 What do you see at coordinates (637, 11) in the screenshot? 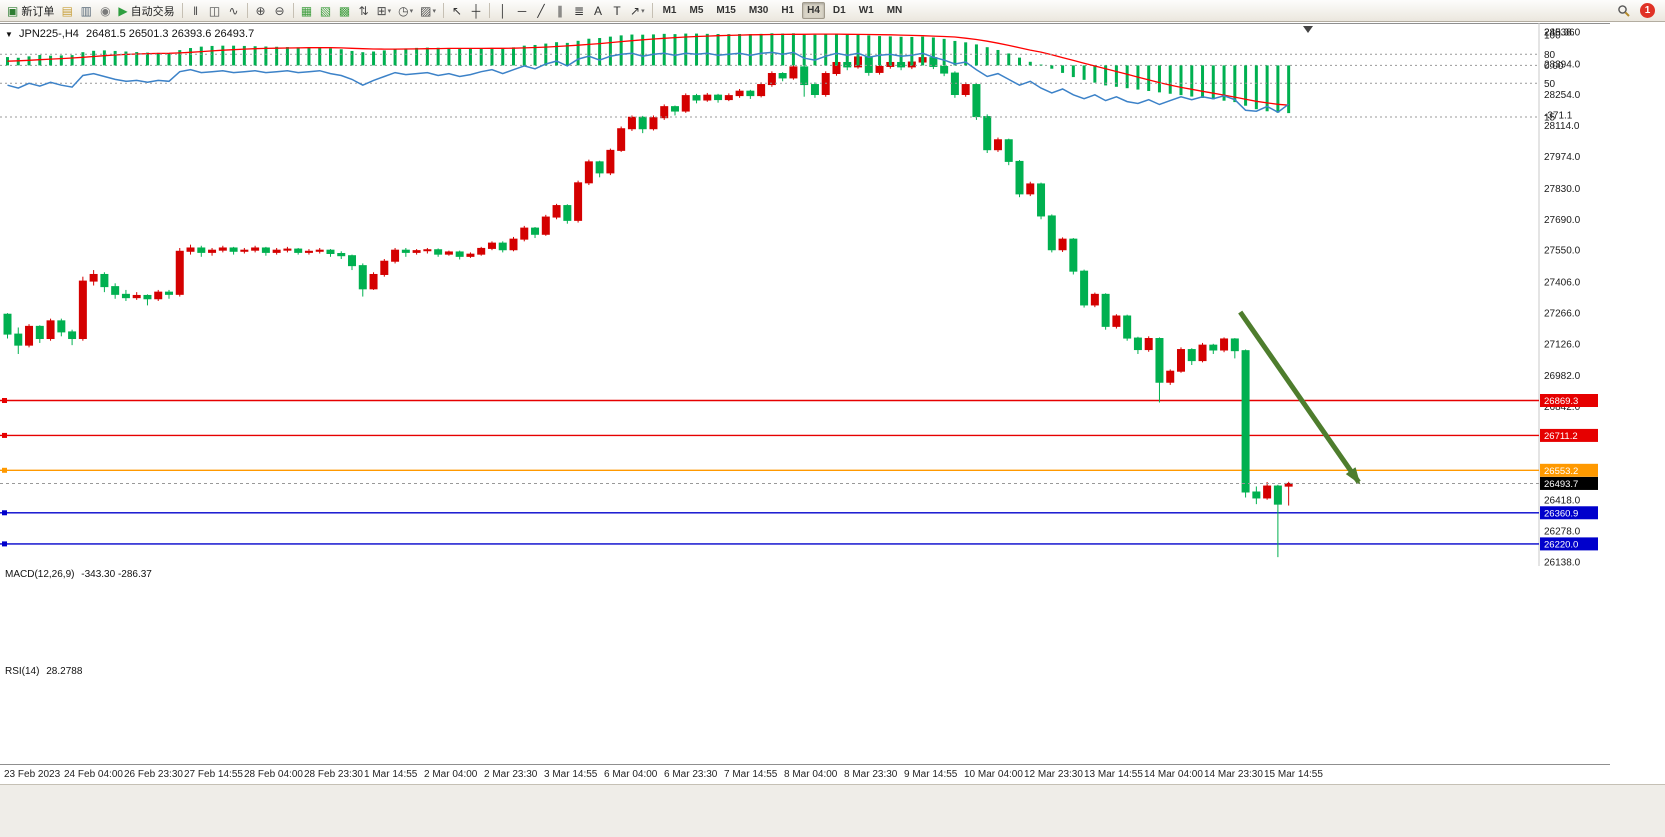
I see `arrows-icon: ↗ ▾` at bounding box center [637, 11].